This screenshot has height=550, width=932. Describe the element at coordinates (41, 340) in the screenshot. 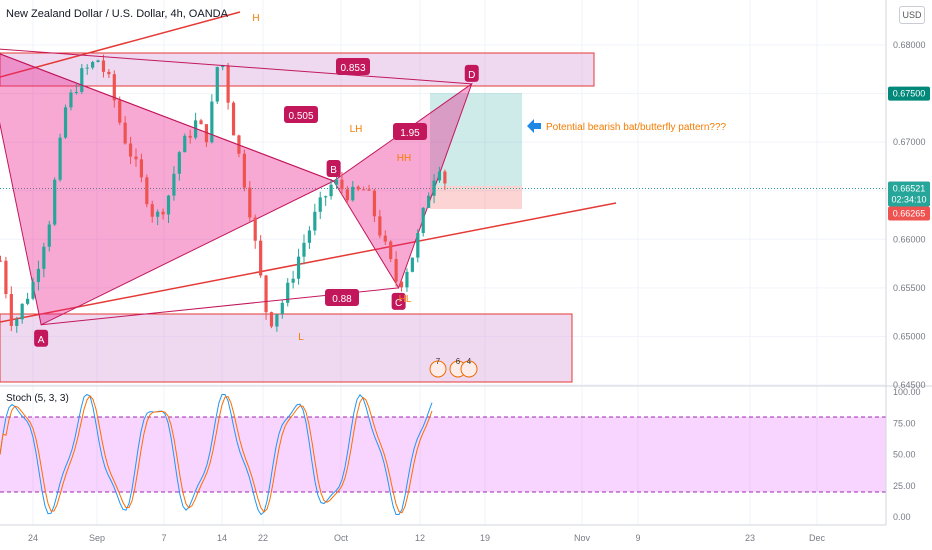

I see `point-label-a: A` at that location.